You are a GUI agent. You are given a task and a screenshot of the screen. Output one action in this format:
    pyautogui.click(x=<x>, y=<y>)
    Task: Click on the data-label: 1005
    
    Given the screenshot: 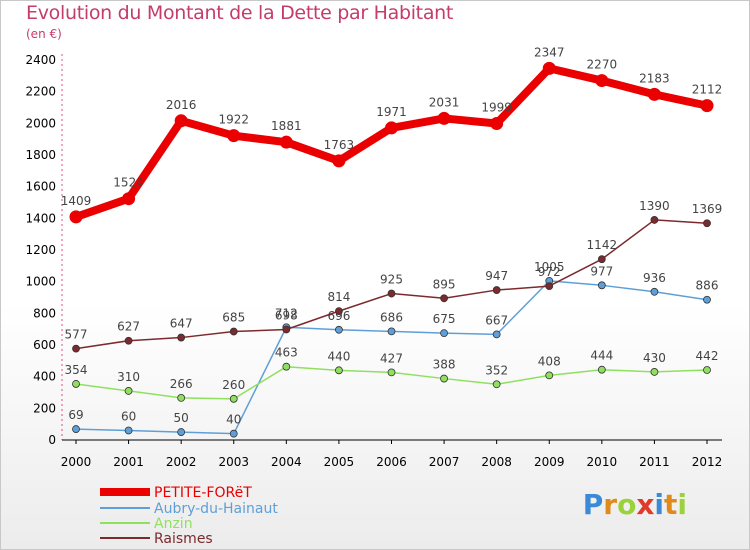 What is the action you would take?
    pyautogui.click(x=549, y=267)
    